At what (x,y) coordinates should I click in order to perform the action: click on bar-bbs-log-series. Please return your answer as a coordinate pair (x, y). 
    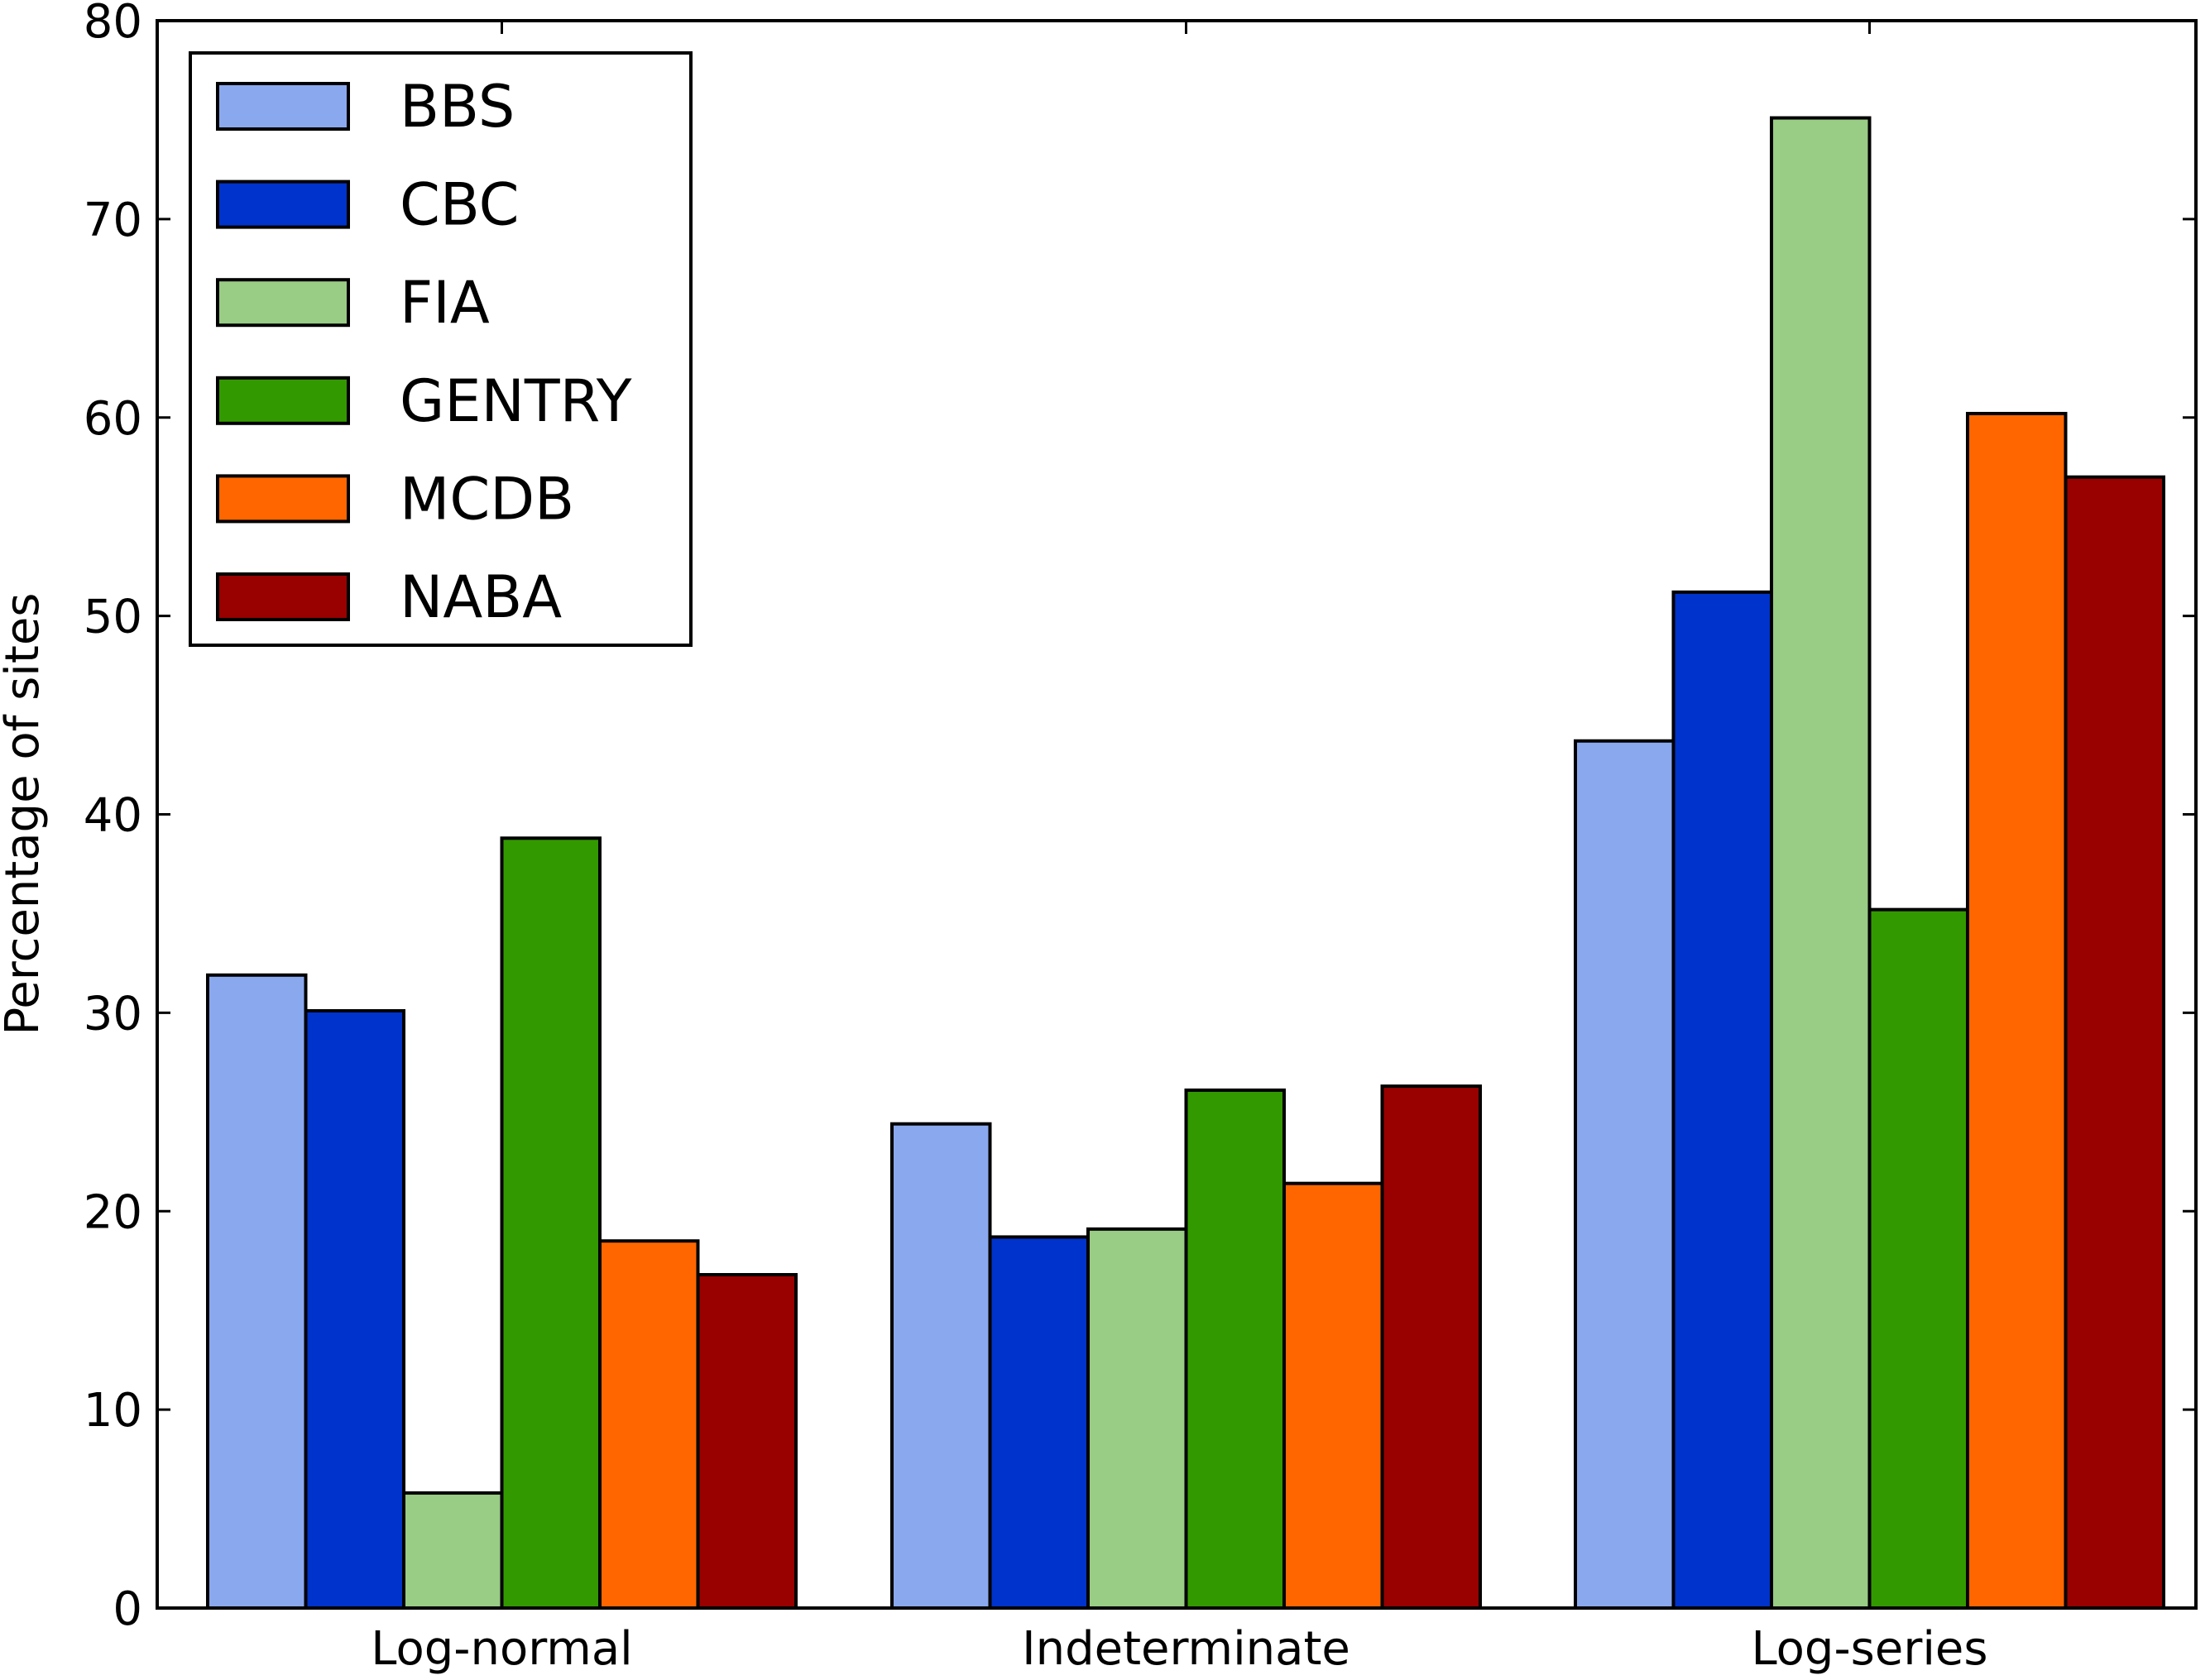
    Looking at the image, I should click on (1624, 1175).